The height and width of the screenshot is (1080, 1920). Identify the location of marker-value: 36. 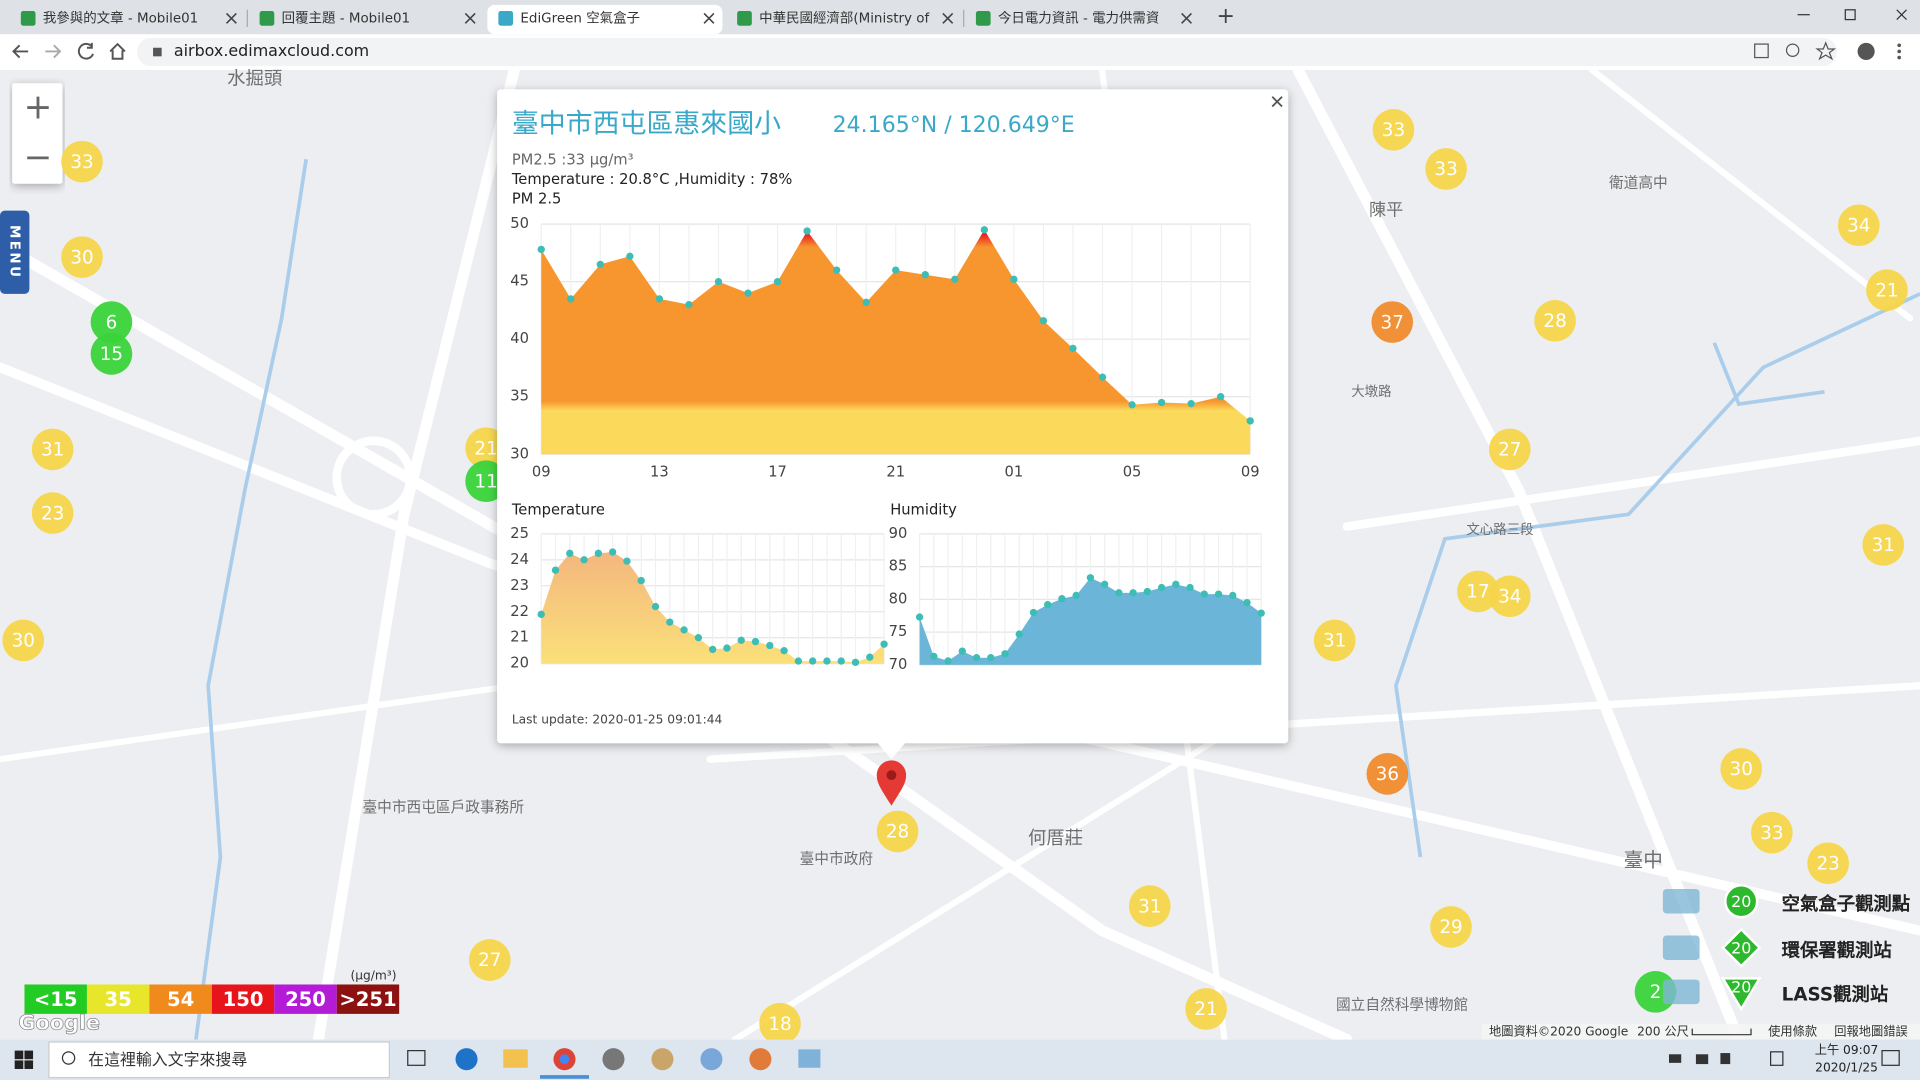
(1387, 774).